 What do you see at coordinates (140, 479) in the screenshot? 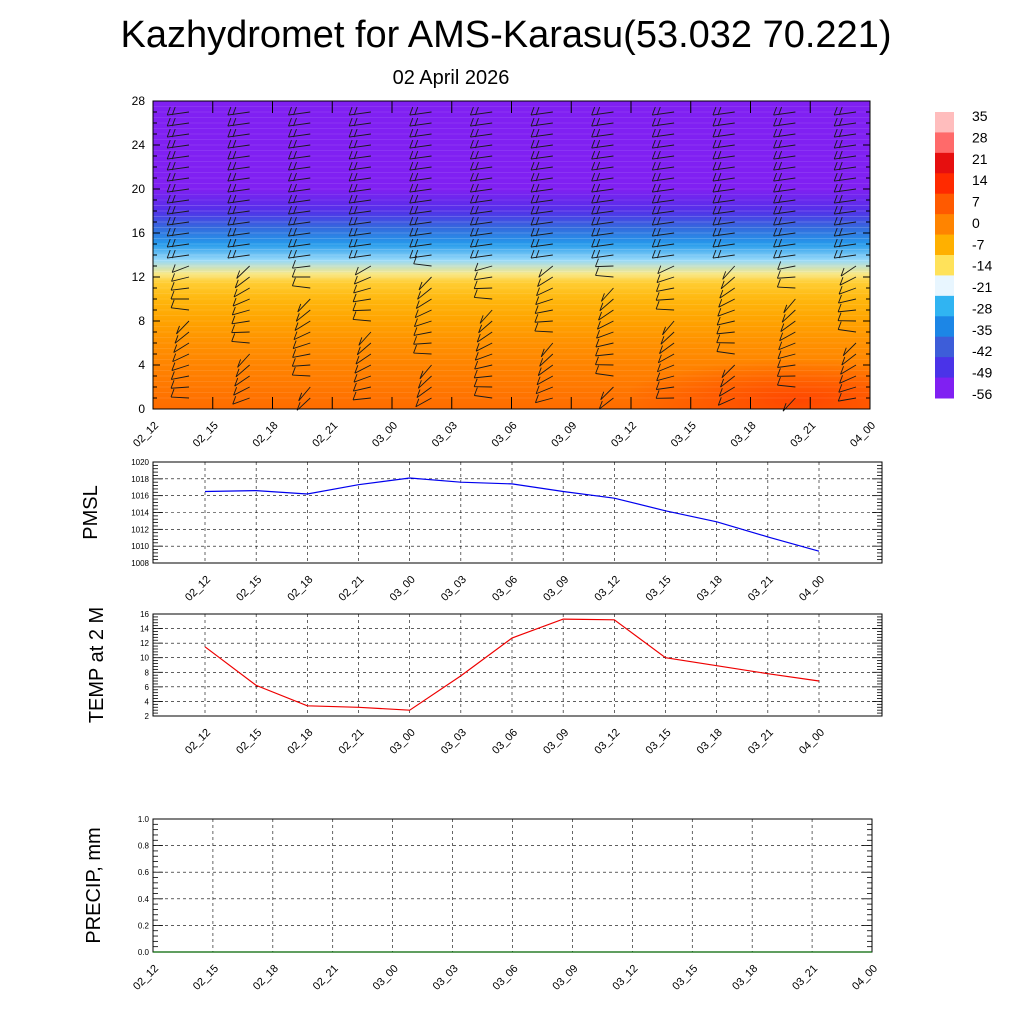
I see `y-tick-label: 1018` at bounding box center [140, 479].